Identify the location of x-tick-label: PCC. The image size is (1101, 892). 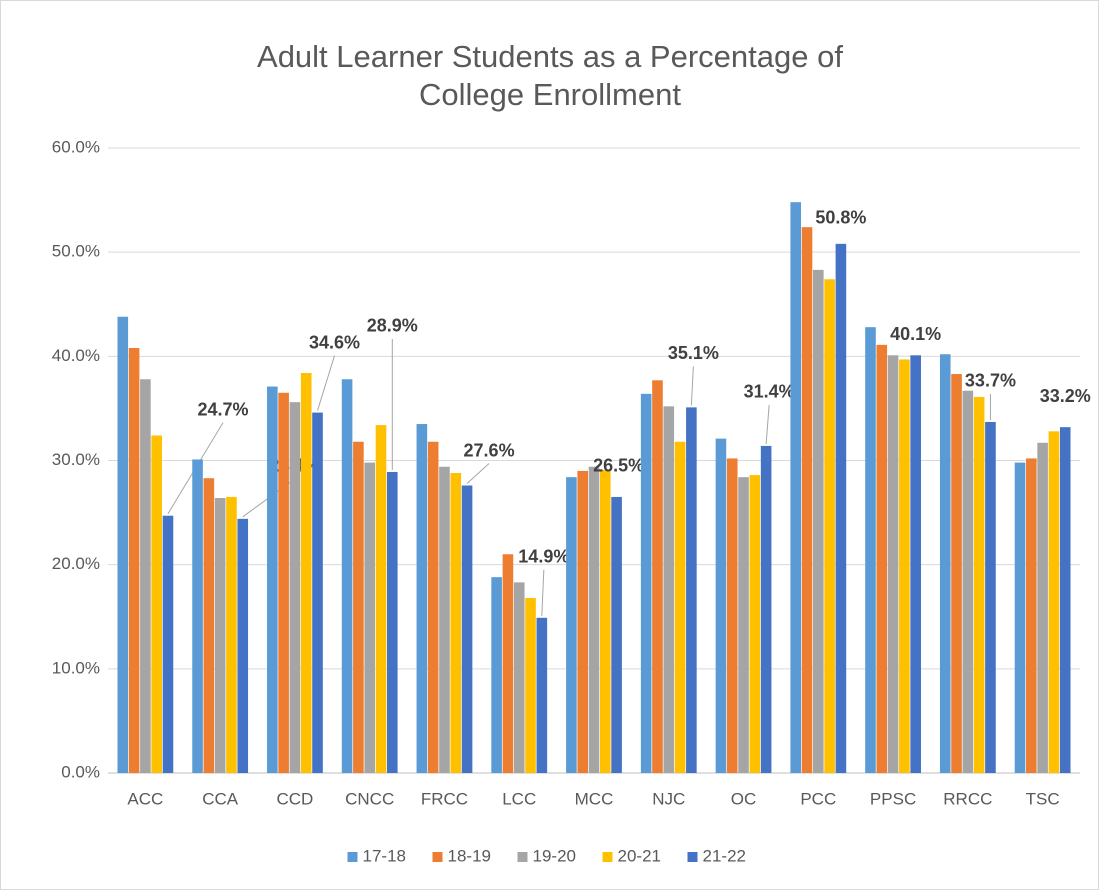
(818, 798).